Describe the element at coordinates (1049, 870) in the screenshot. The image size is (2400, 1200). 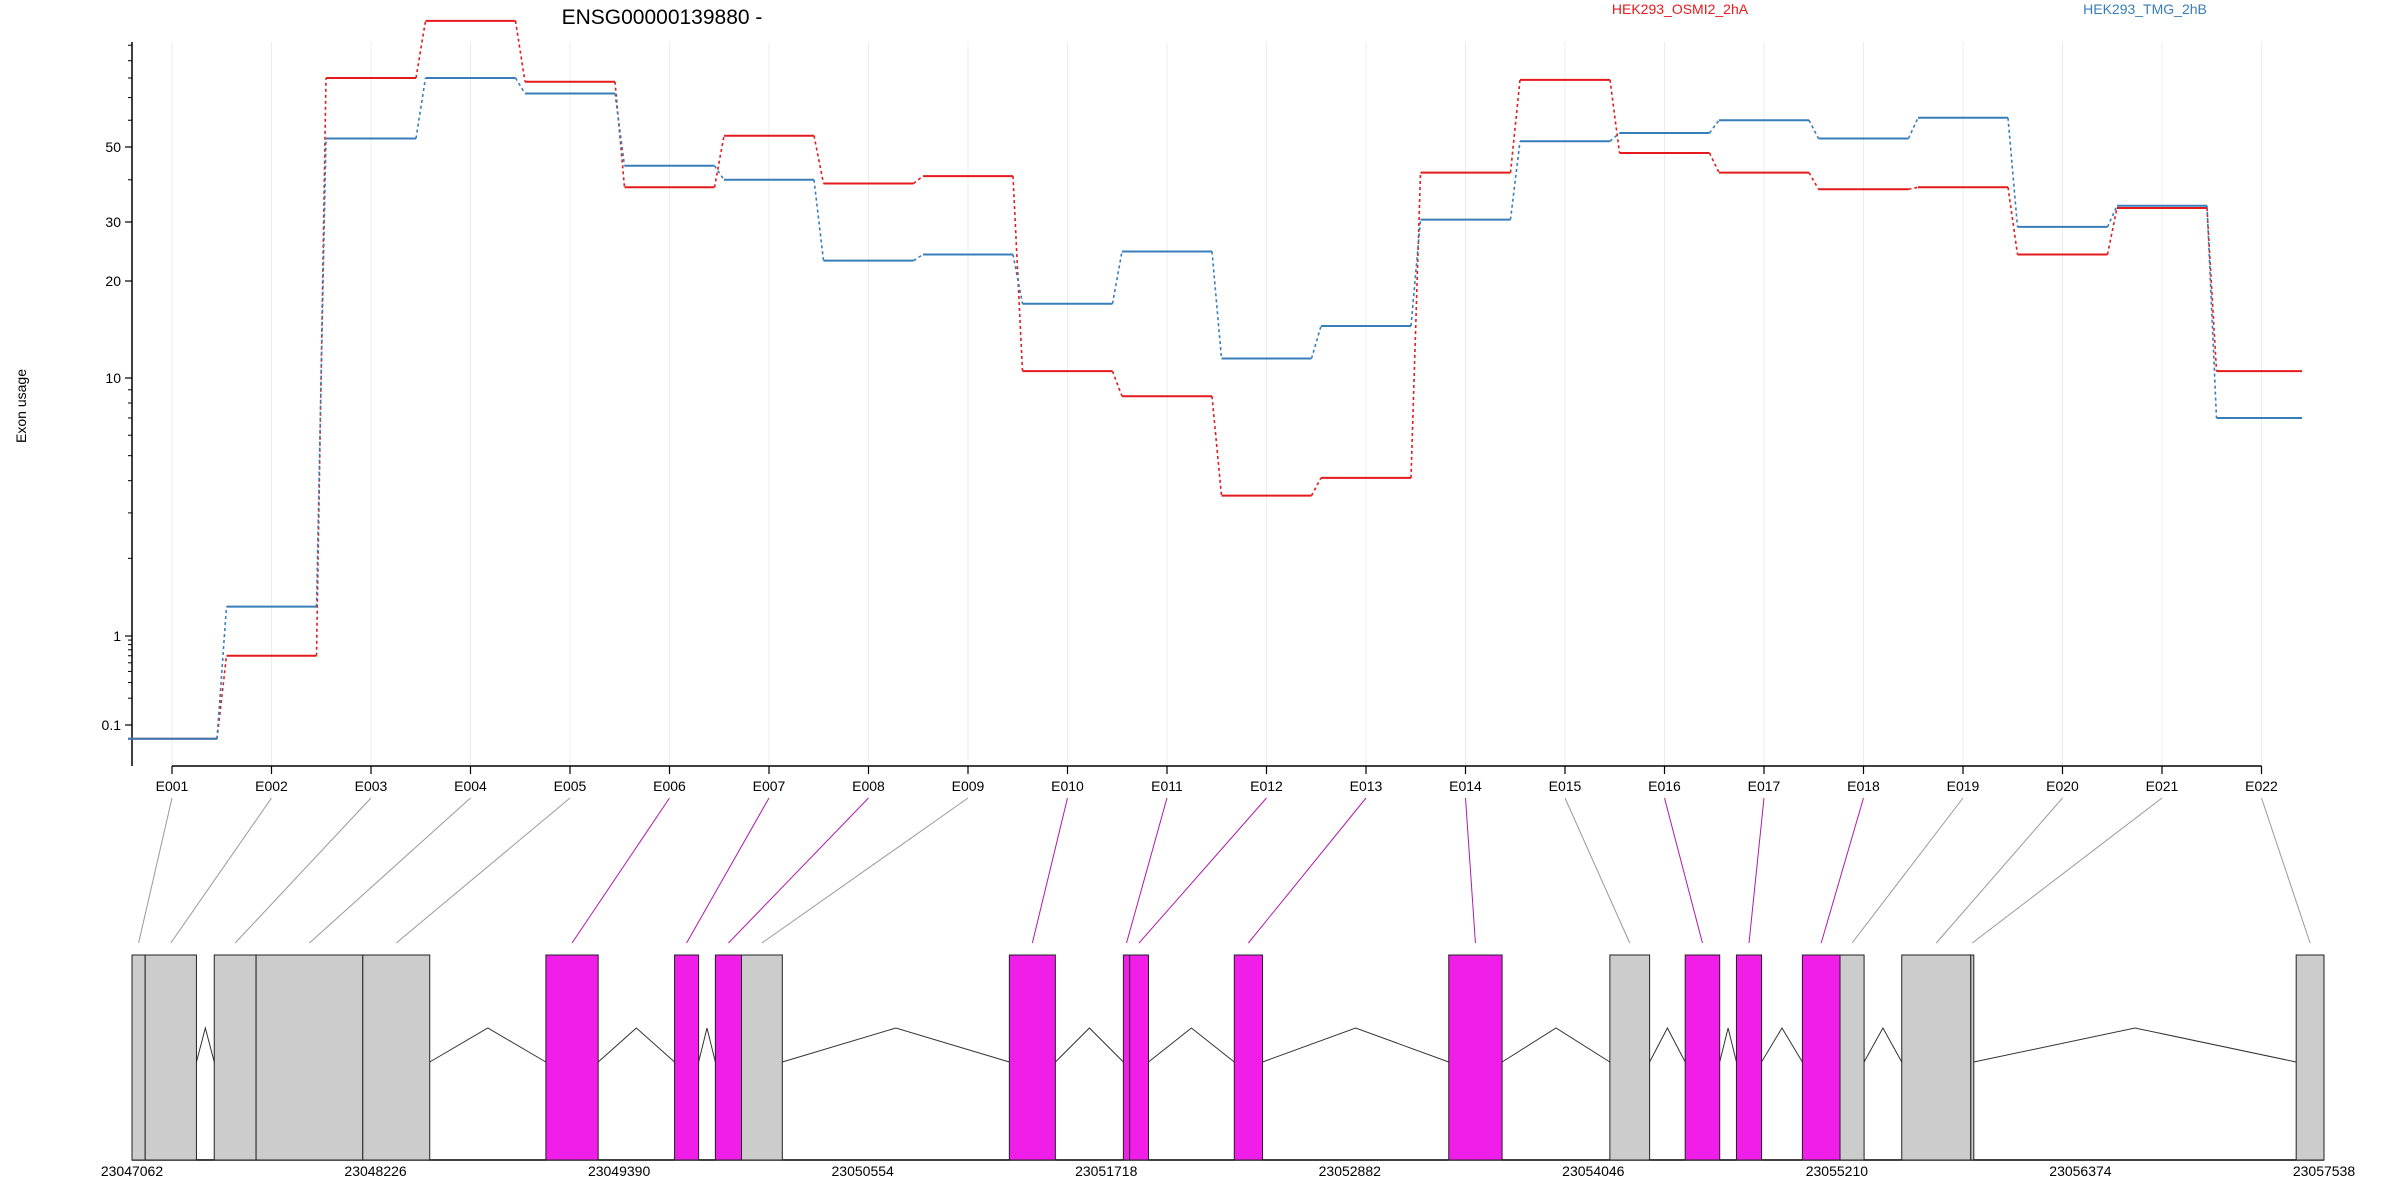
I see `exon-link-E010` at that location.